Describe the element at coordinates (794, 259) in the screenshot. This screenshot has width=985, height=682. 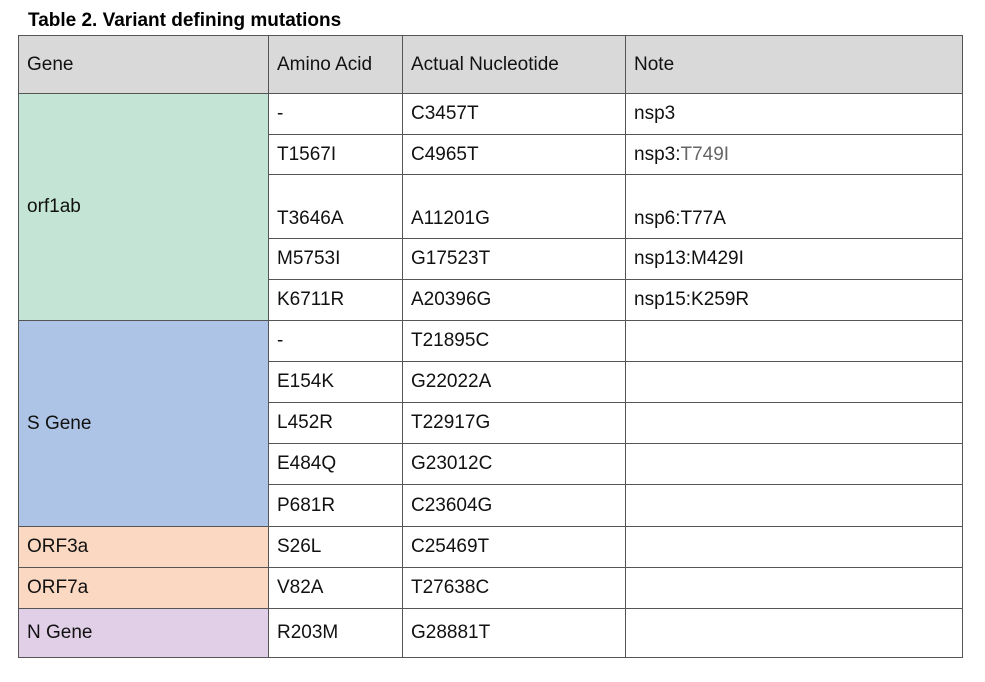
I see `note-cell: nsp13:M429I` at that location.